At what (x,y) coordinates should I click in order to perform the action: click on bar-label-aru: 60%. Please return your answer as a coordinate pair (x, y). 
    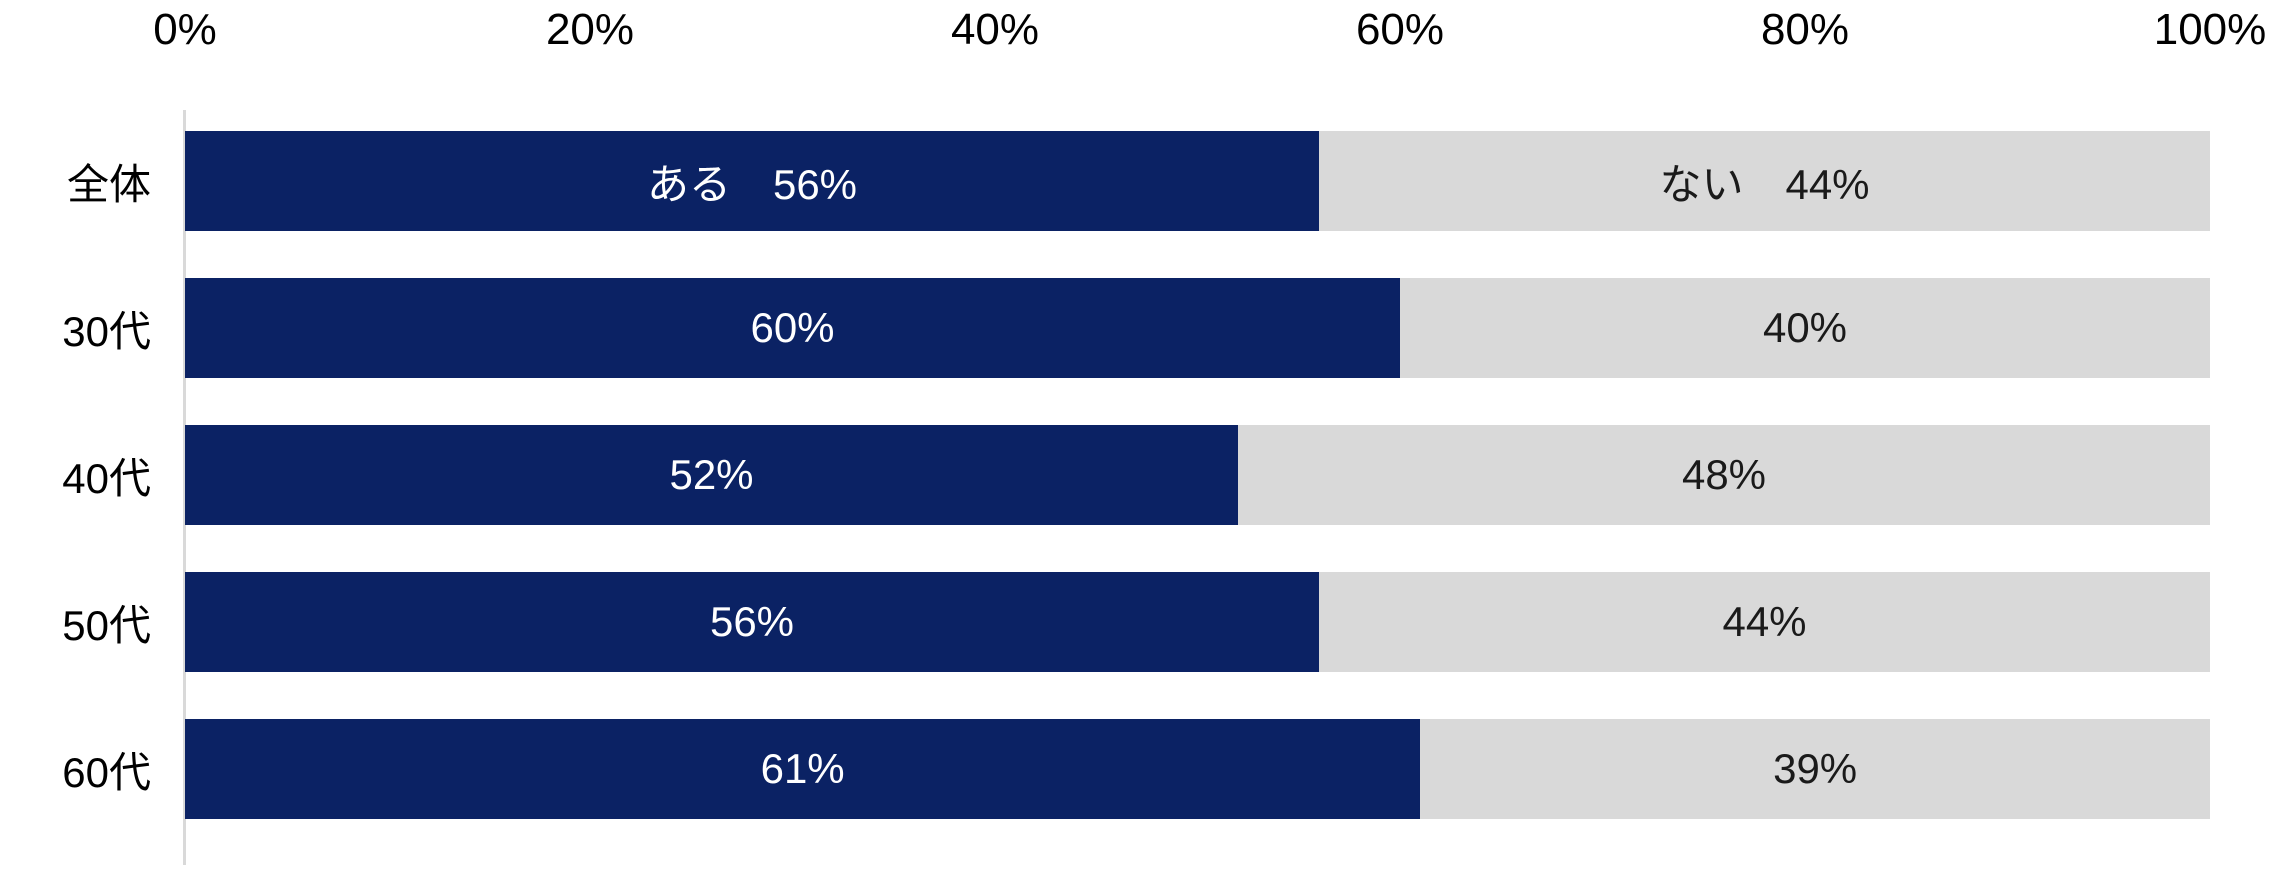
    Looking at the image, I should click on (792, 327).